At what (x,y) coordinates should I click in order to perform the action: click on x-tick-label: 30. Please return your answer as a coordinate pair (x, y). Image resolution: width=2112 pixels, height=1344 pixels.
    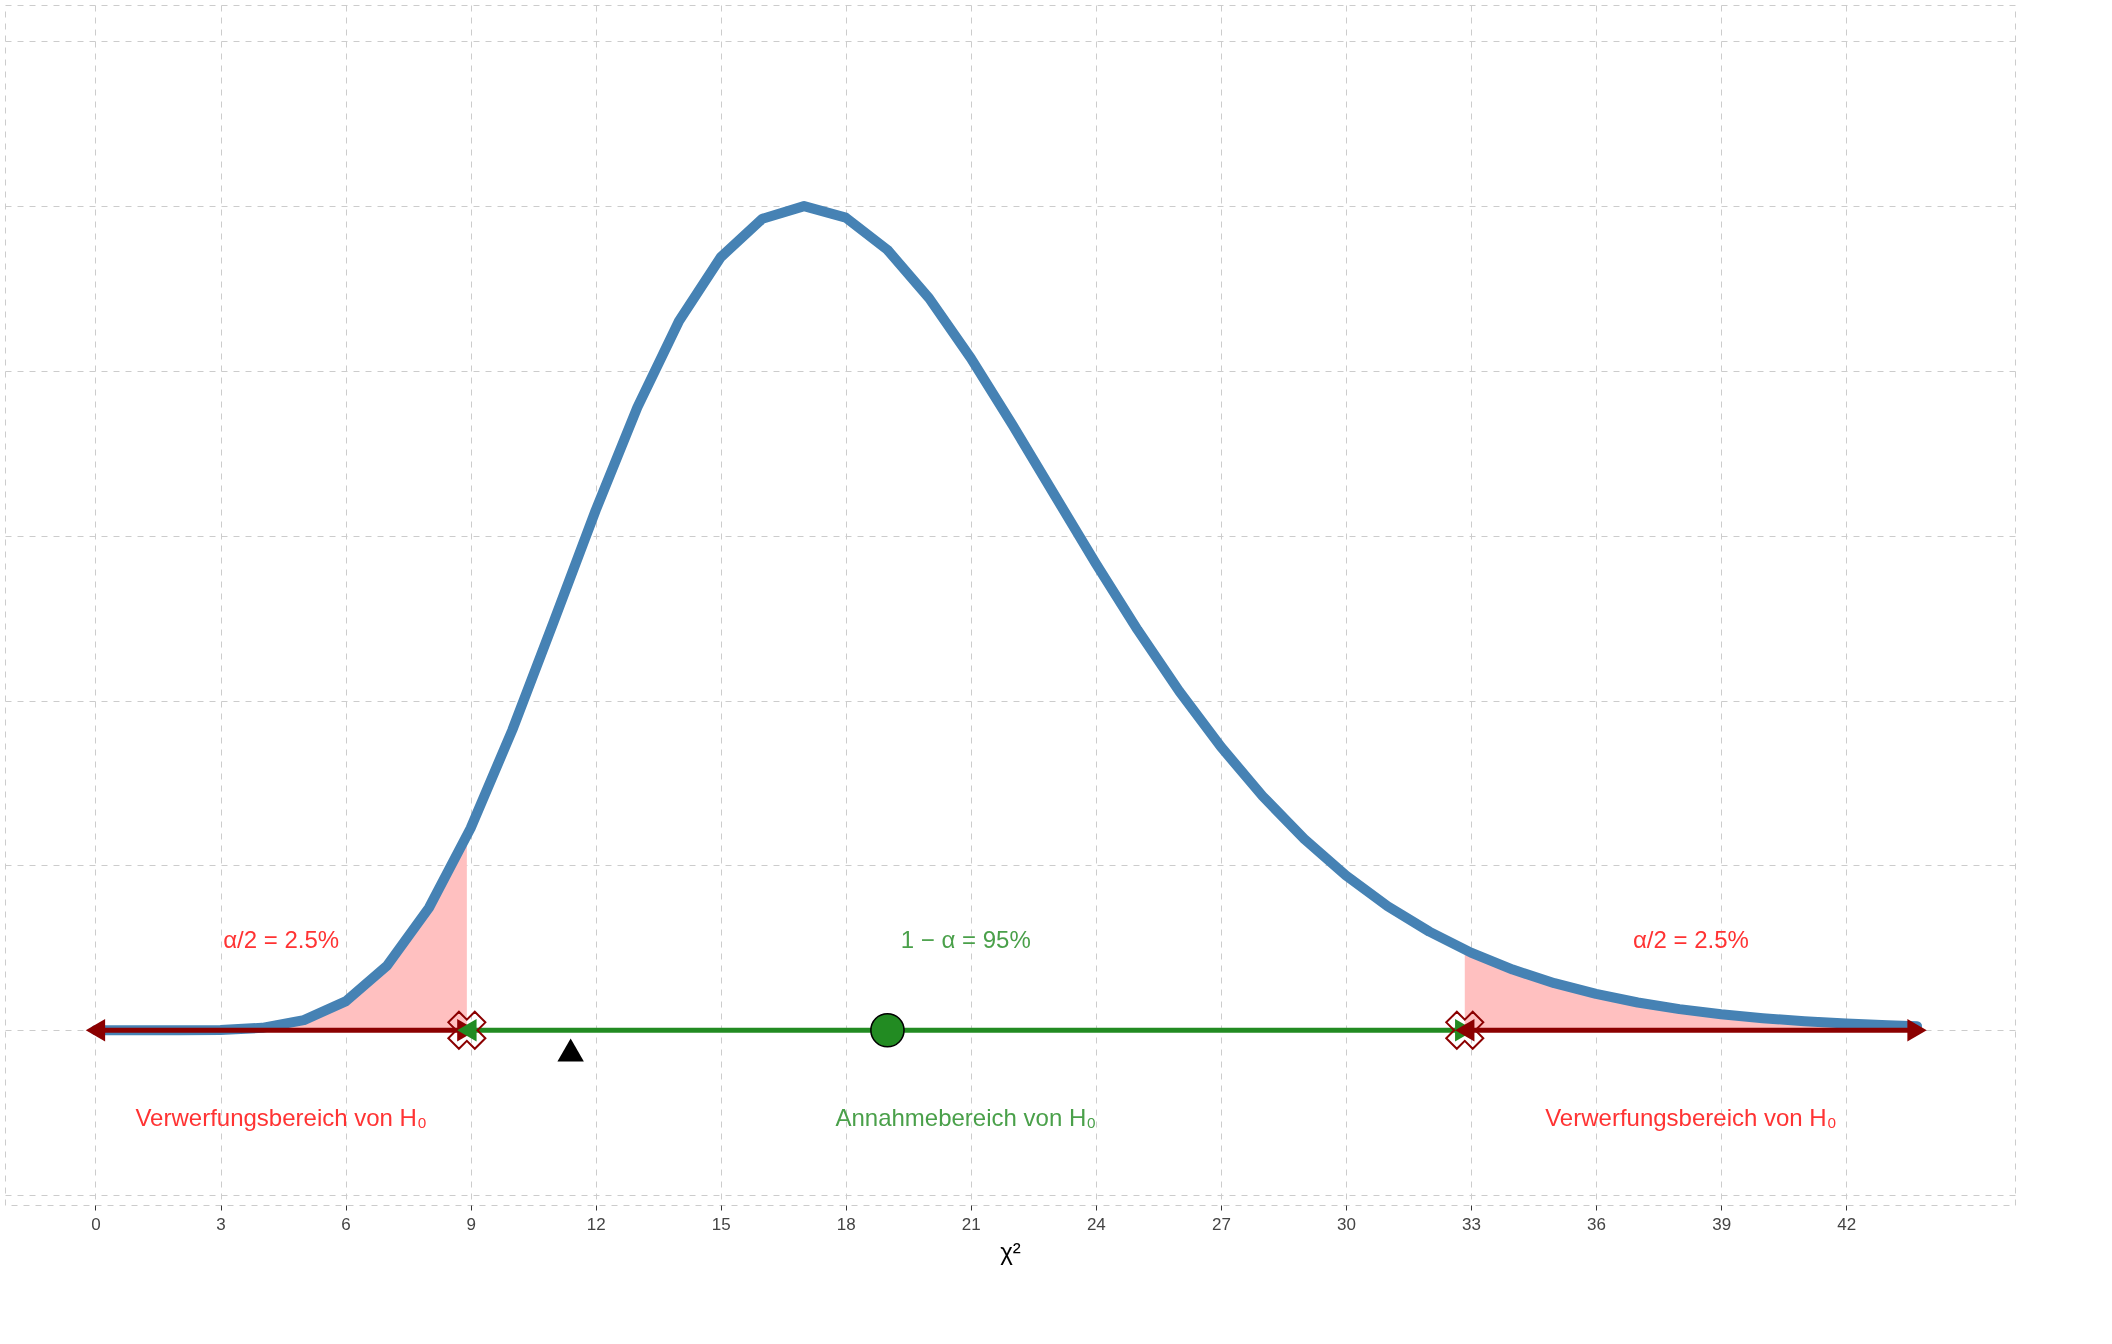
    Looking at the image, I should click on (1346, 1224).